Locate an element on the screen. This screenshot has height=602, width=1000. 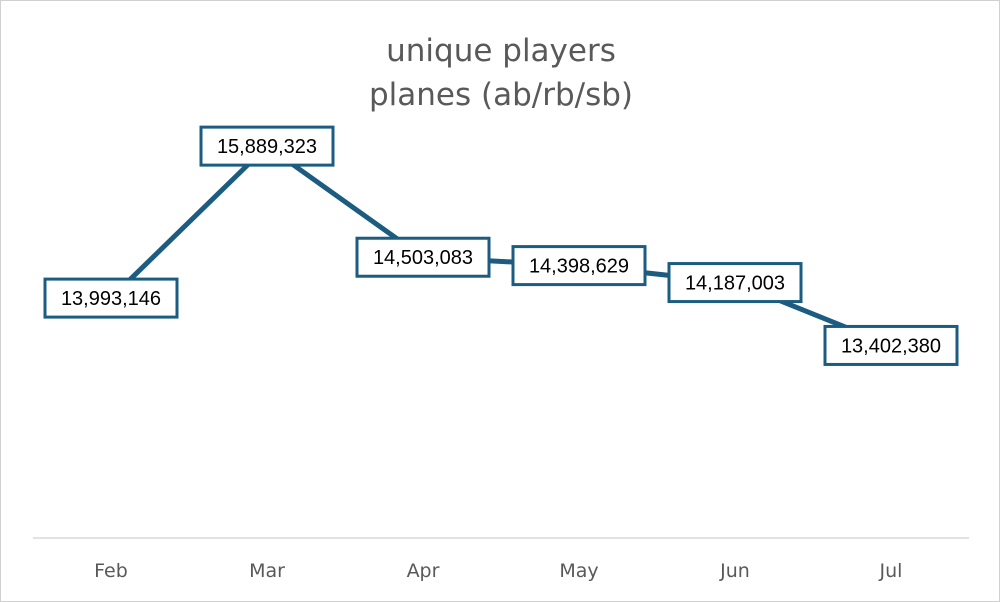
data-label: 14,398,629 is located at coordinates (579, 266).